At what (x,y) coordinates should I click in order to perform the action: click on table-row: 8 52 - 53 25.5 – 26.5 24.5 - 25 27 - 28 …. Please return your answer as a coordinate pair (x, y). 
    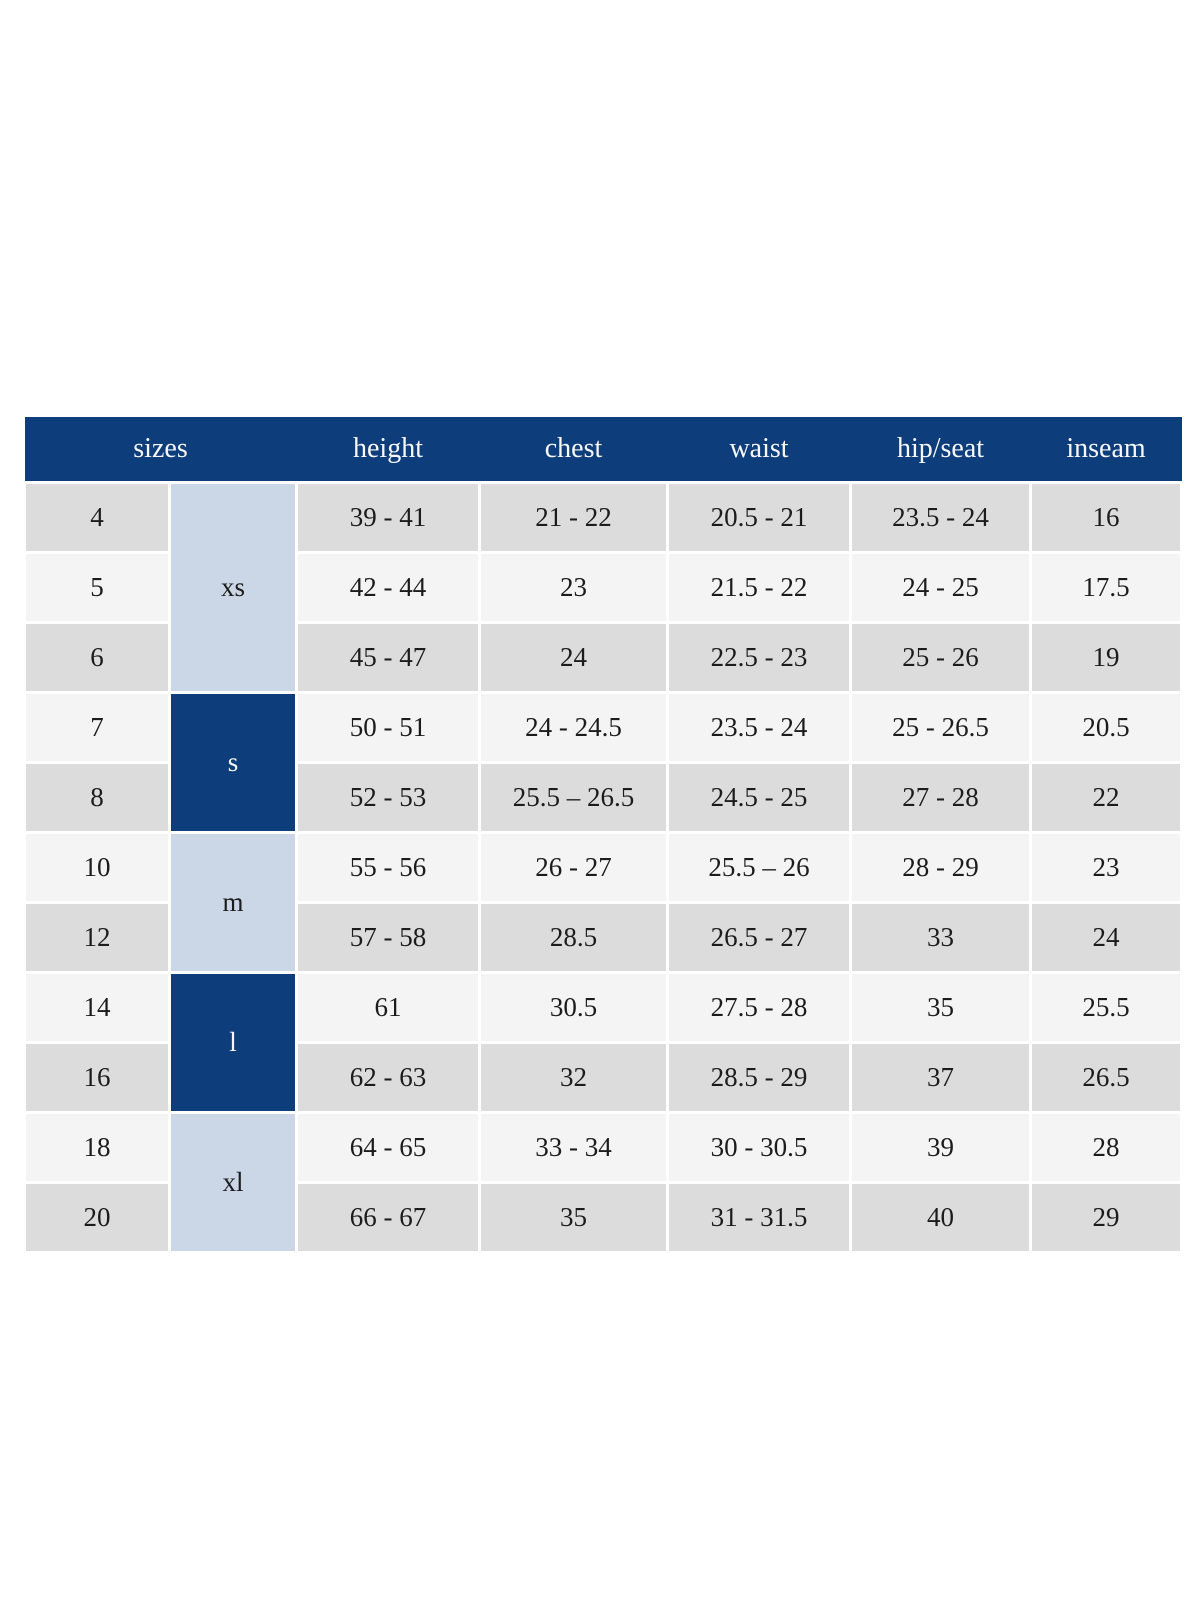
    Looking at the image, I should click on (603, 797).